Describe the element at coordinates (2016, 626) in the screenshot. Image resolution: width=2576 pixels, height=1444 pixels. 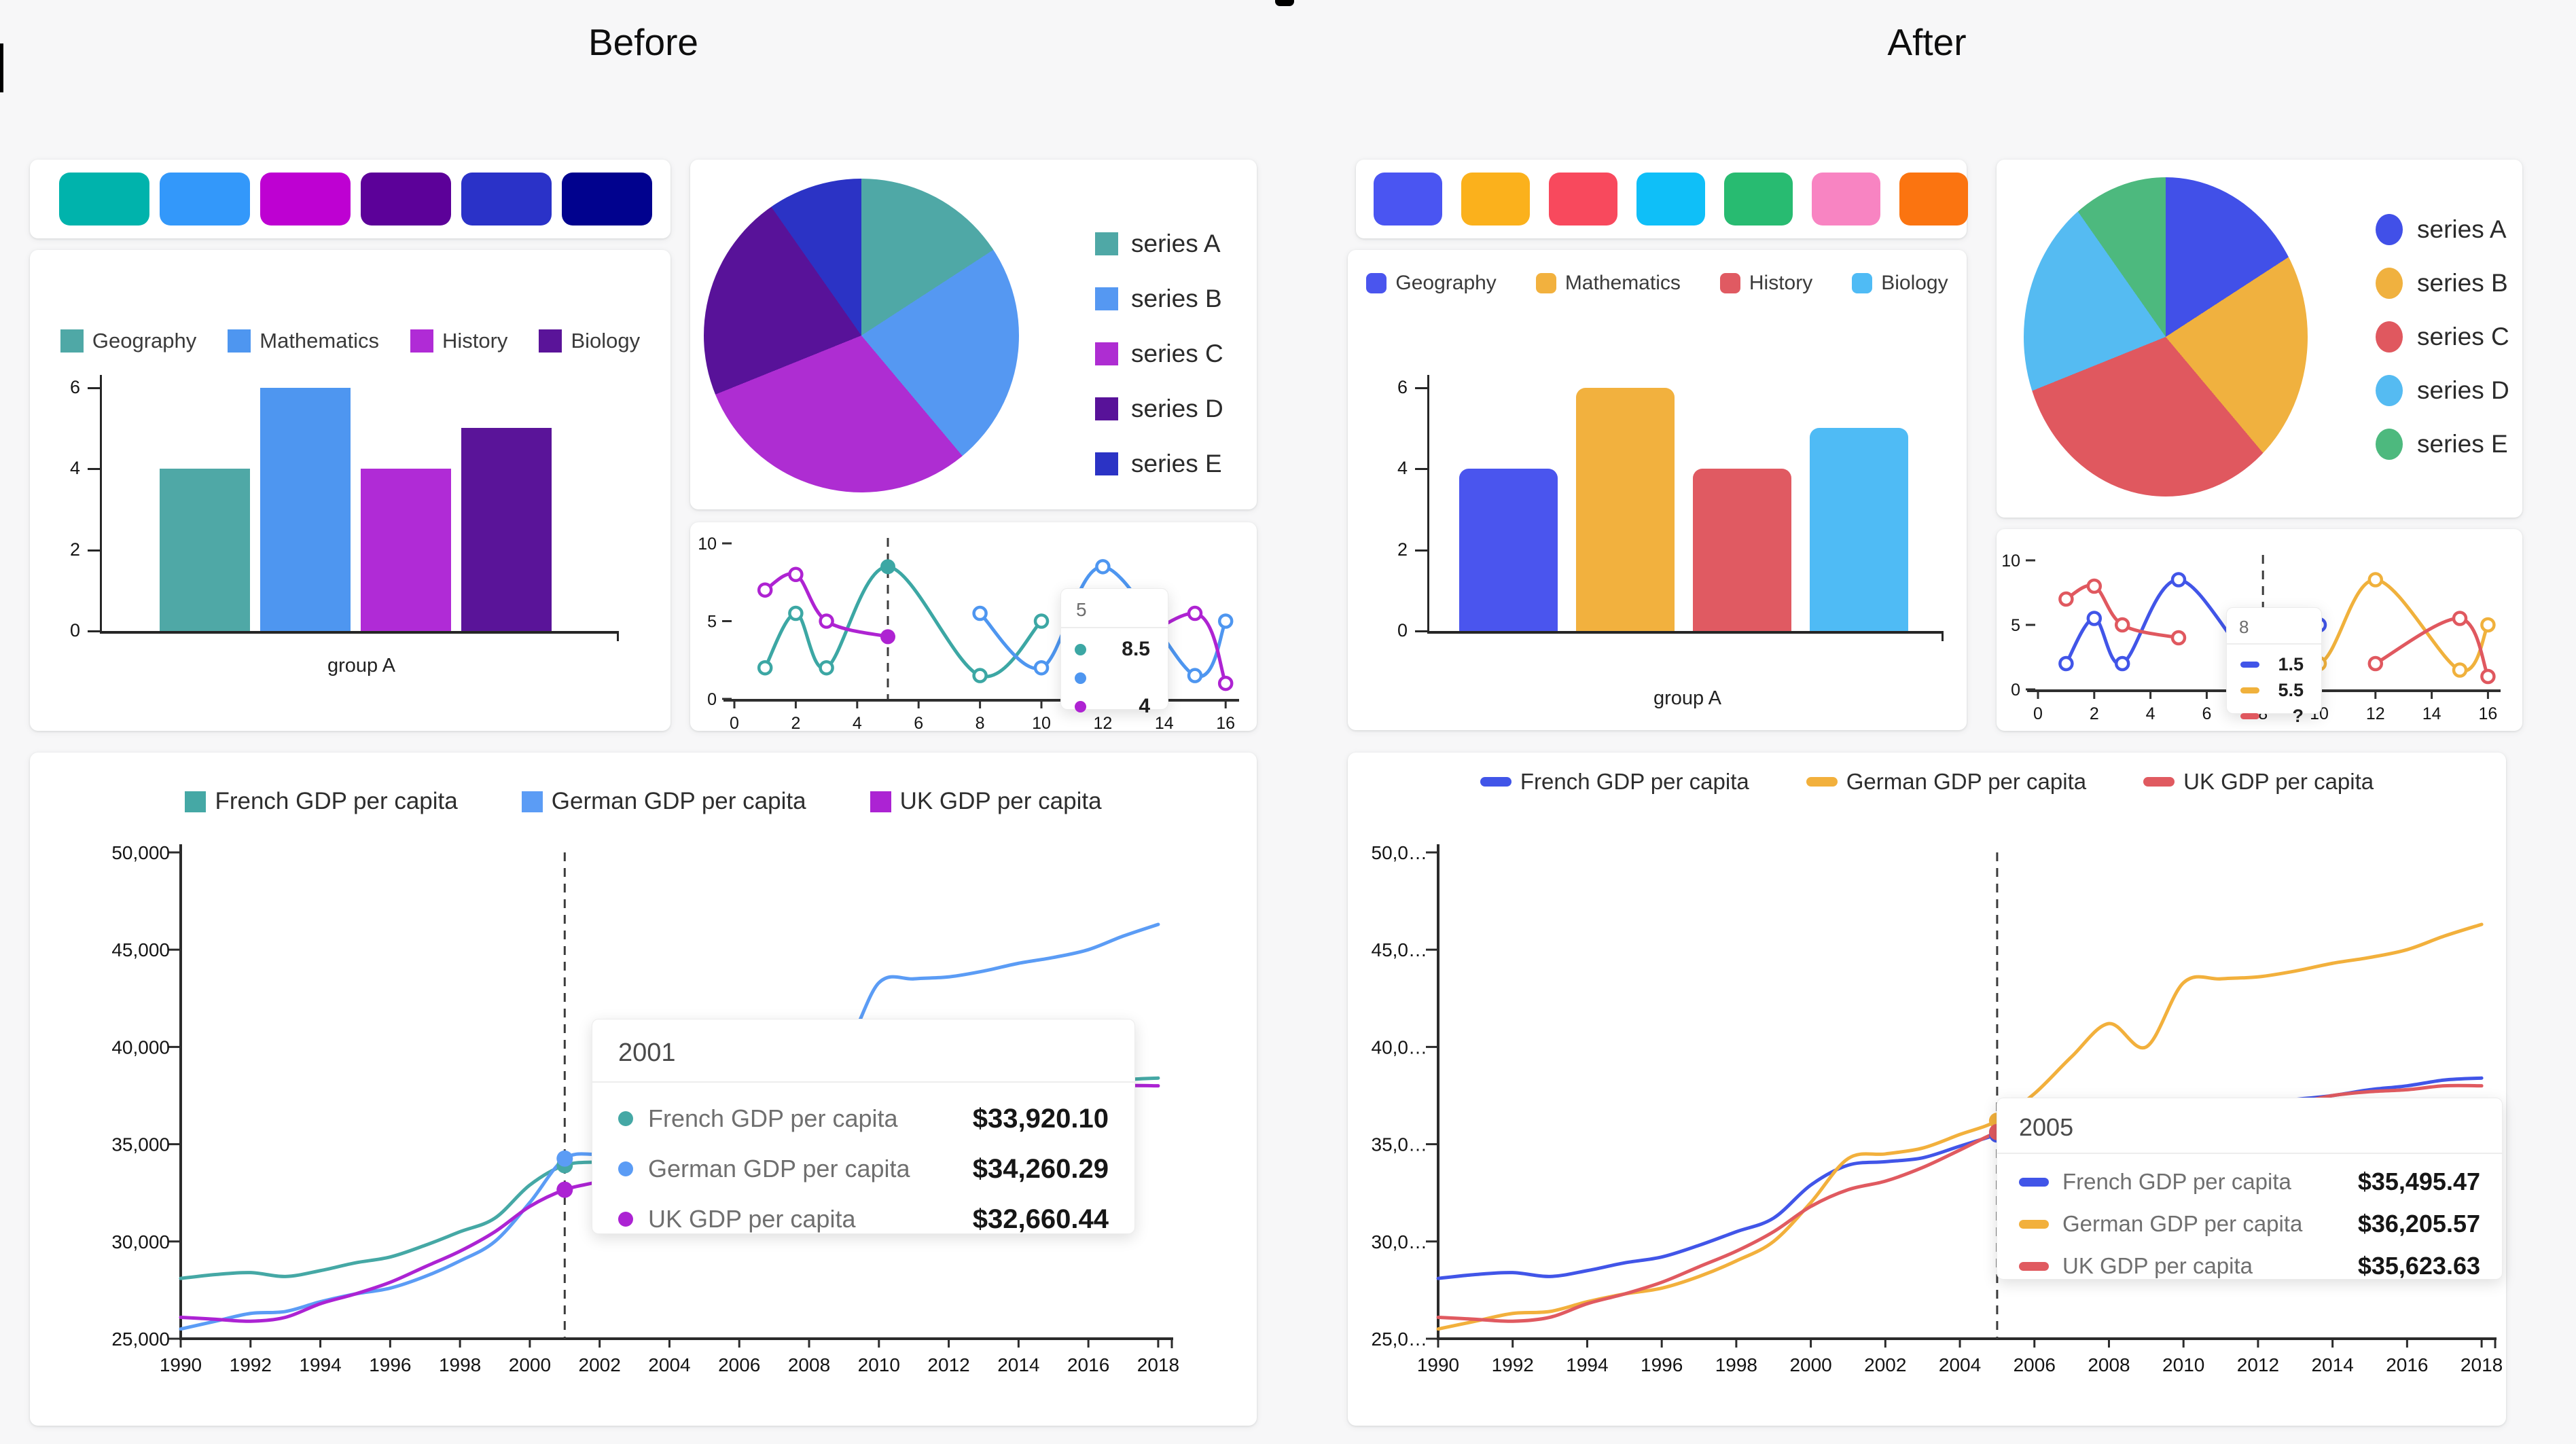
I see `y-axis-tick-label: 5` at that location.